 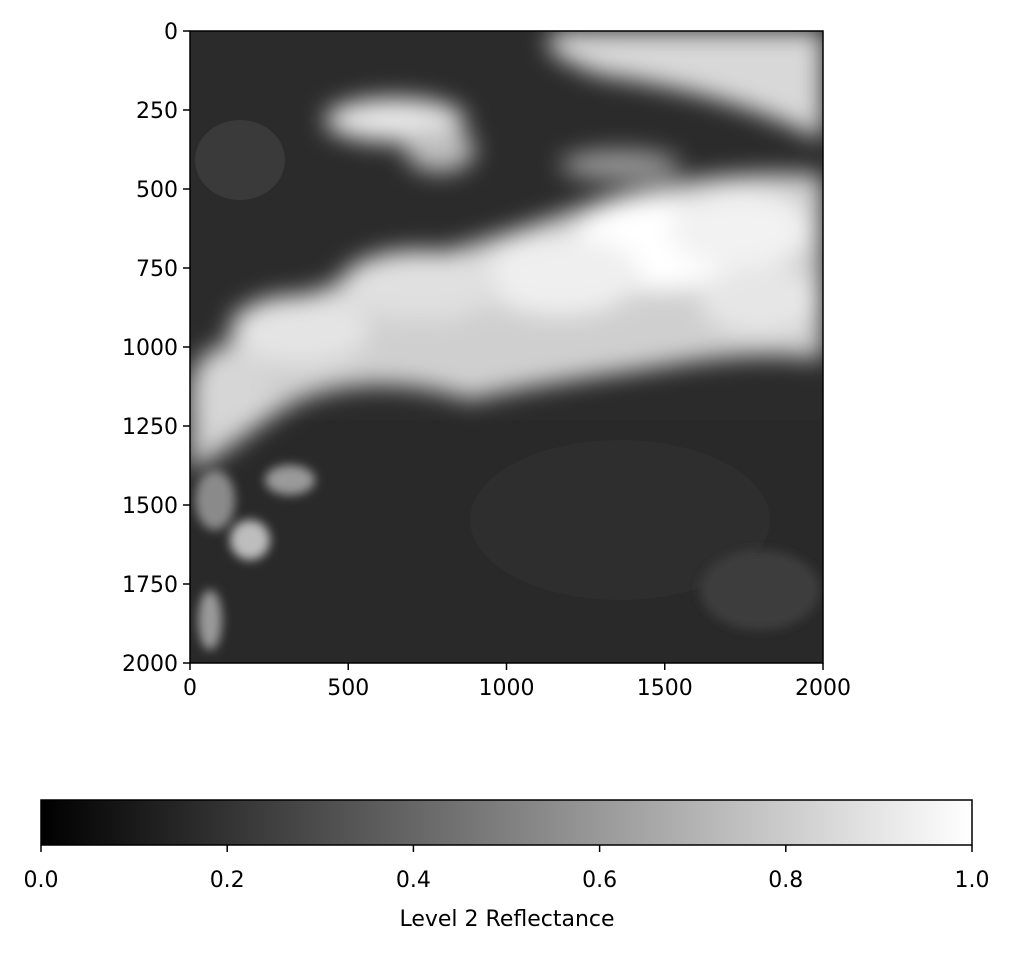 I want to click on x-tick-label: 2000, so click(x=823, y=688).